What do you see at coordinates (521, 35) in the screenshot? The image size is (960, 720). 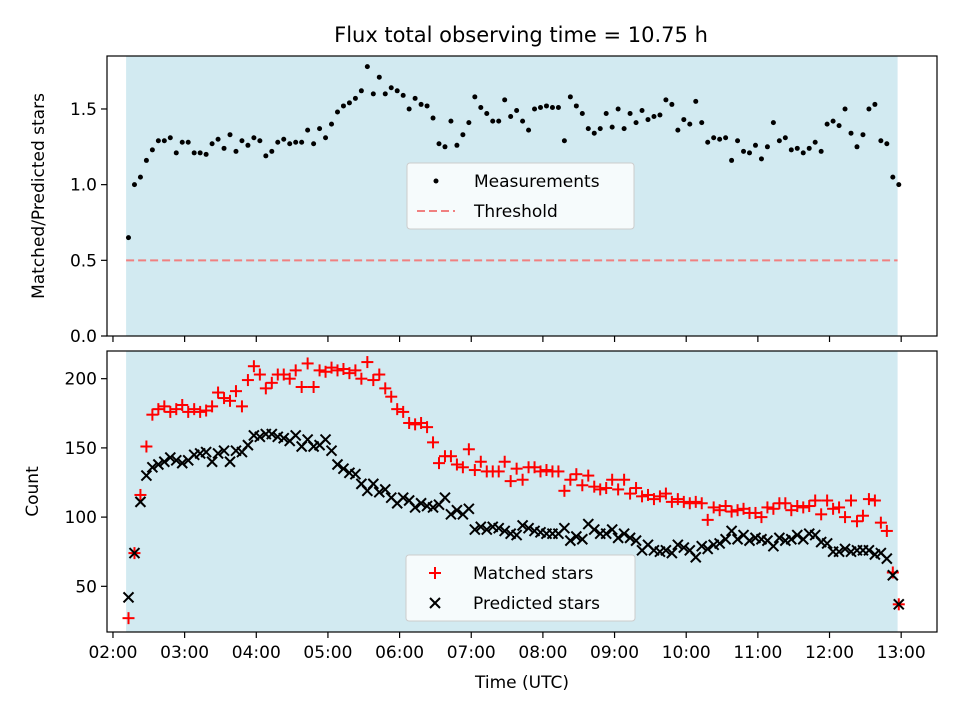 I see `figure-title: Flux total observing time = 10.75 h` at bounding box center [521, 35].